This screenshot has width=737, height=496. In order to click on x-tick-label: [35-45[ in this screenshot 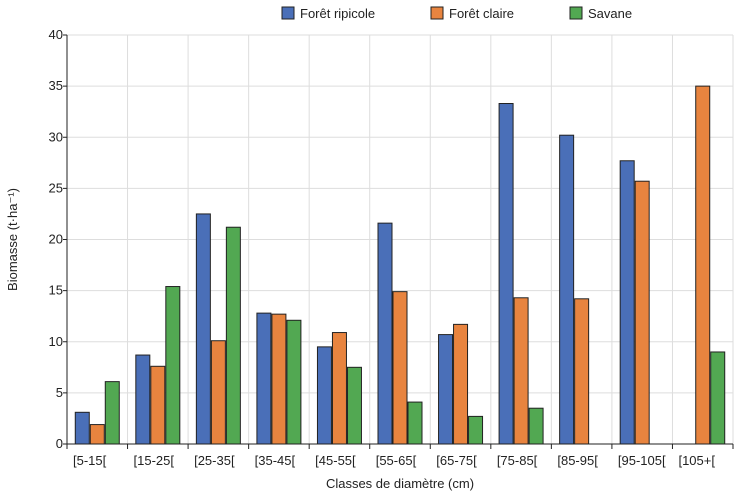, I will do `click(275, 460)`.